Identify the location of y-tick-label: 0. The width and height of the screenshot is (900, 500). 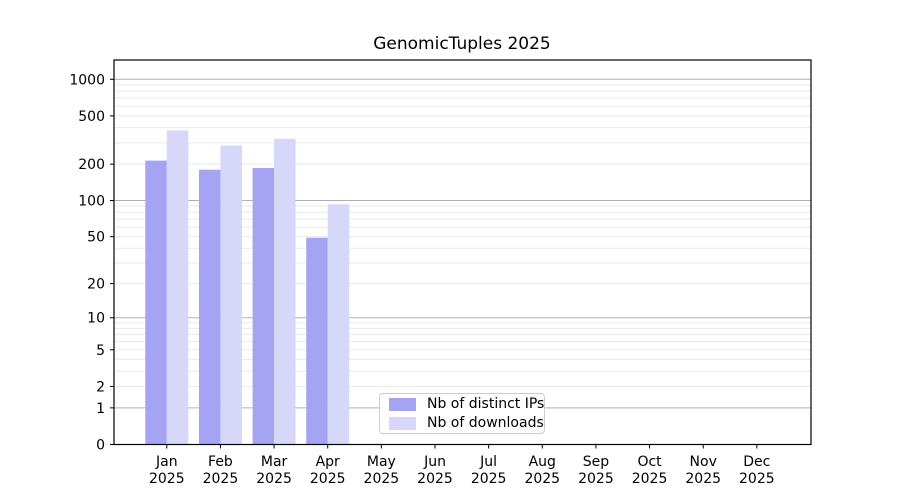
(100, 446).